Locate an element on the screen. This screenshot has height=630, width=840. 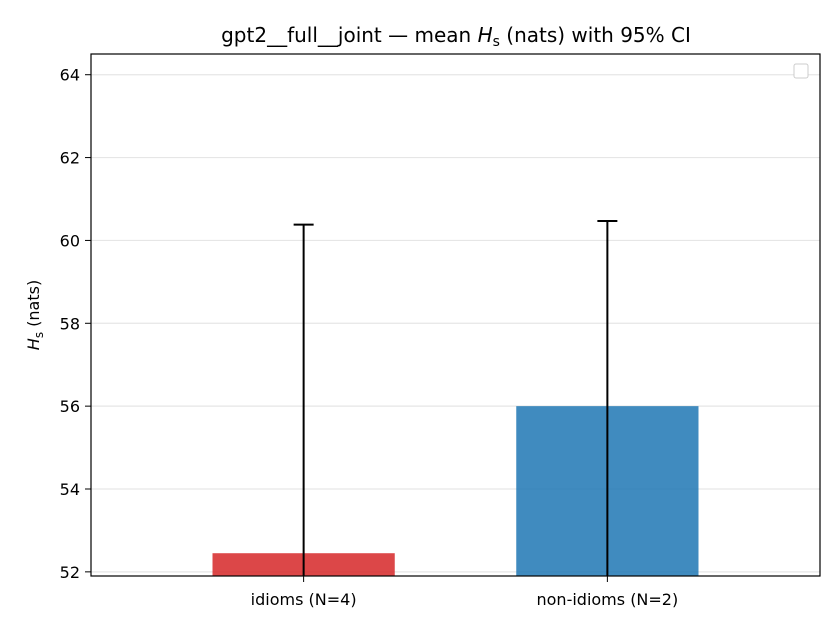
legend-box is located at coordinates (801, 71).